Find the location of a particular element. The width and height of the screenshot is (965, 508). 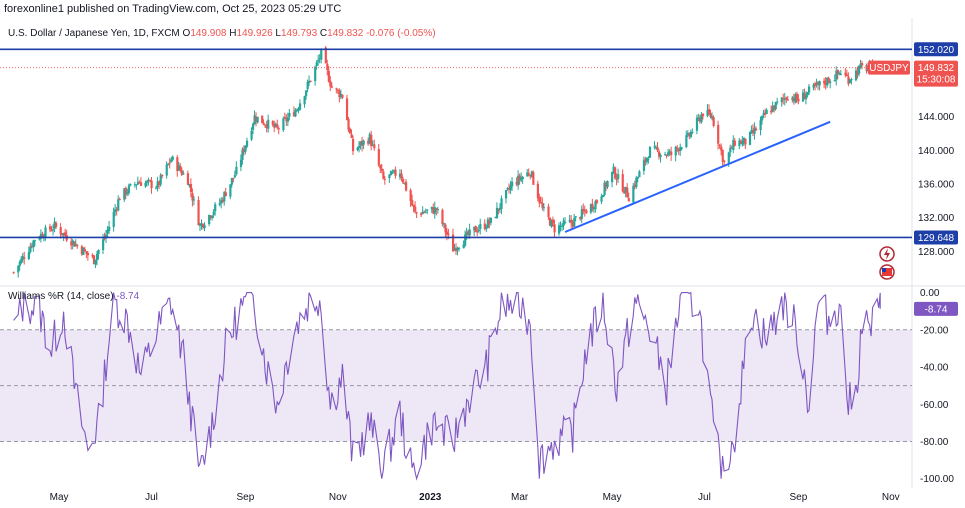

williams-legend: Williams %R (14, close) -8.74 is located at coordinates (73, 296).